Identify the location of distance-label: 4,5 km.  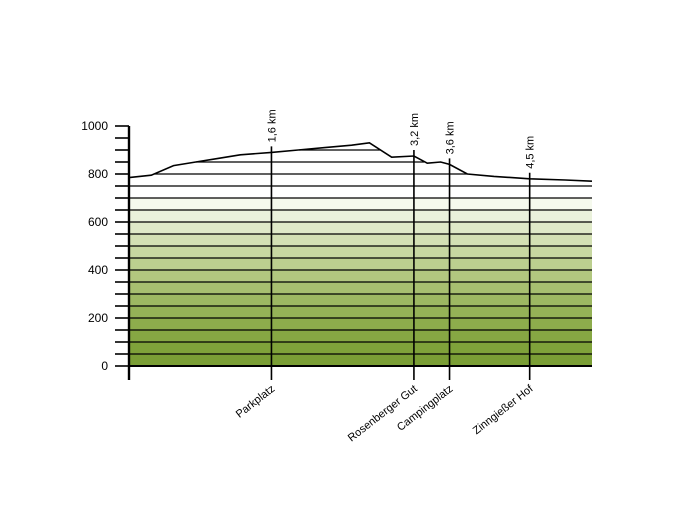
(531, 152).